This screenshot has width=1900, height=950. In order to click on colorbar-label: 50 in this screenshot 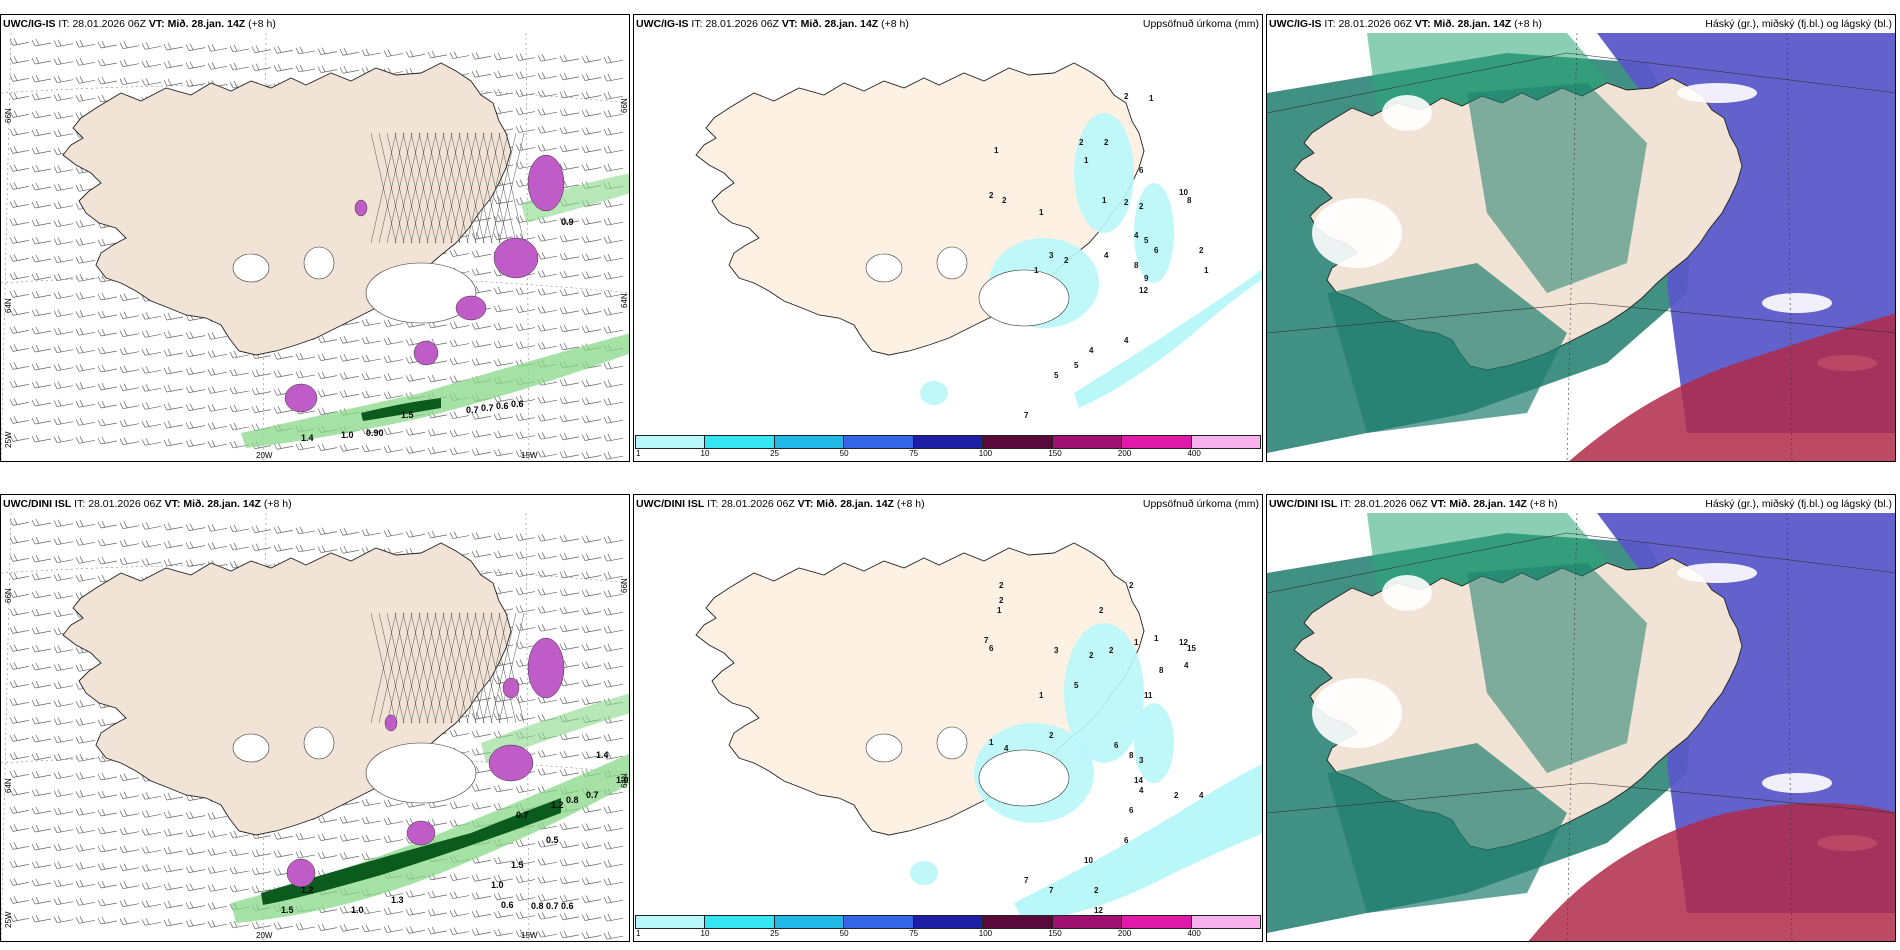, I will do `click(844, 933)`.